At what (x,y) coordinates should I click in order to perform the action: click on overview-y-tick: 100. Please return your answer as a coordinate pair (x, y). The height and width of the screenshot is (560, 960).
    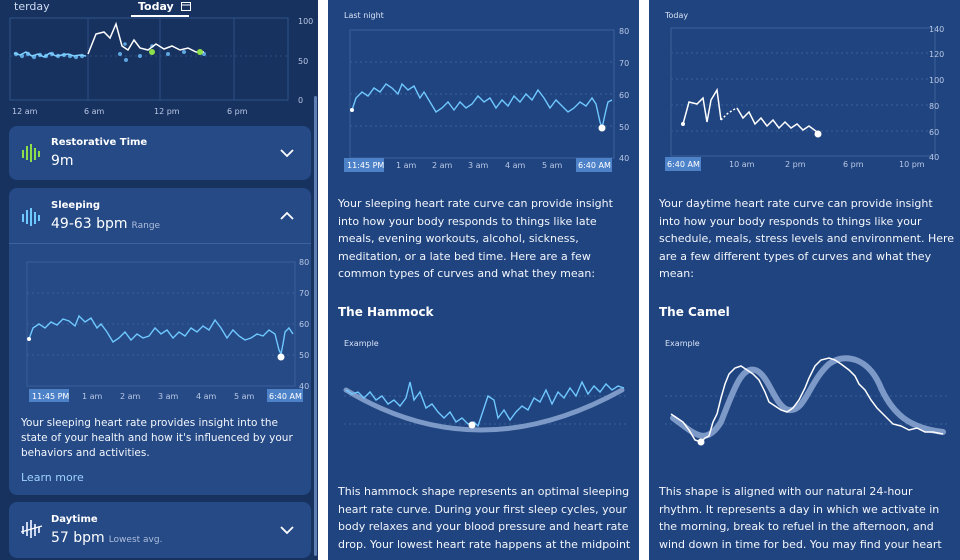
    Looking at the image, I should click on (305, 21).